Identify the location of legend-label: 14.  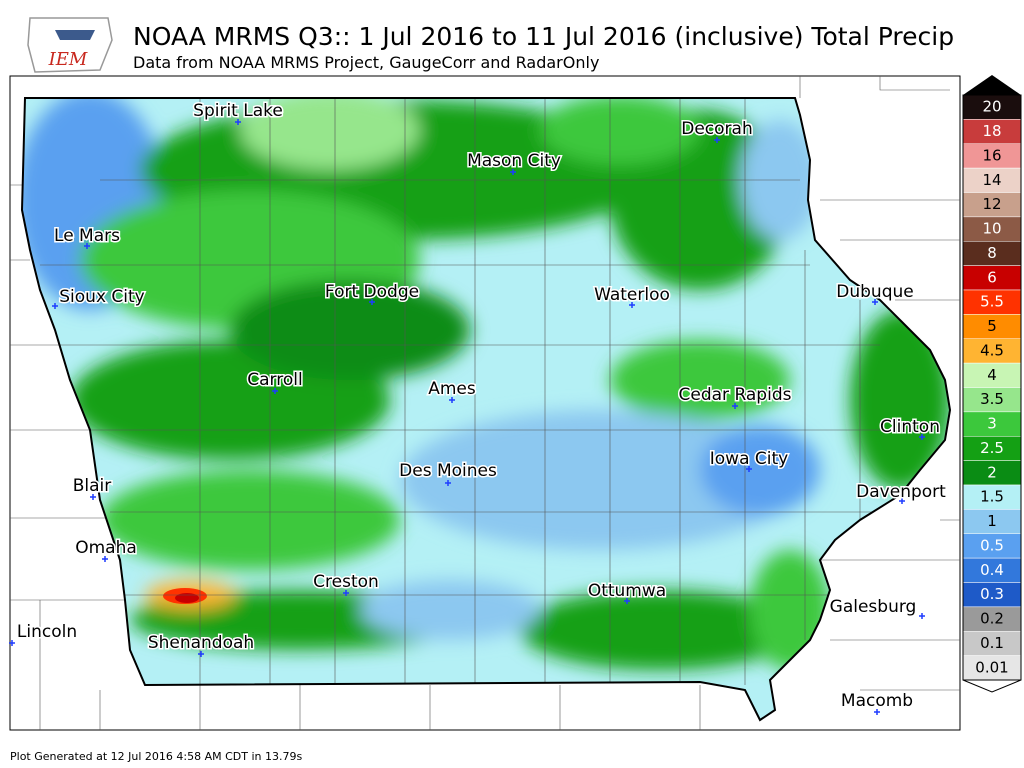
(991, 180).